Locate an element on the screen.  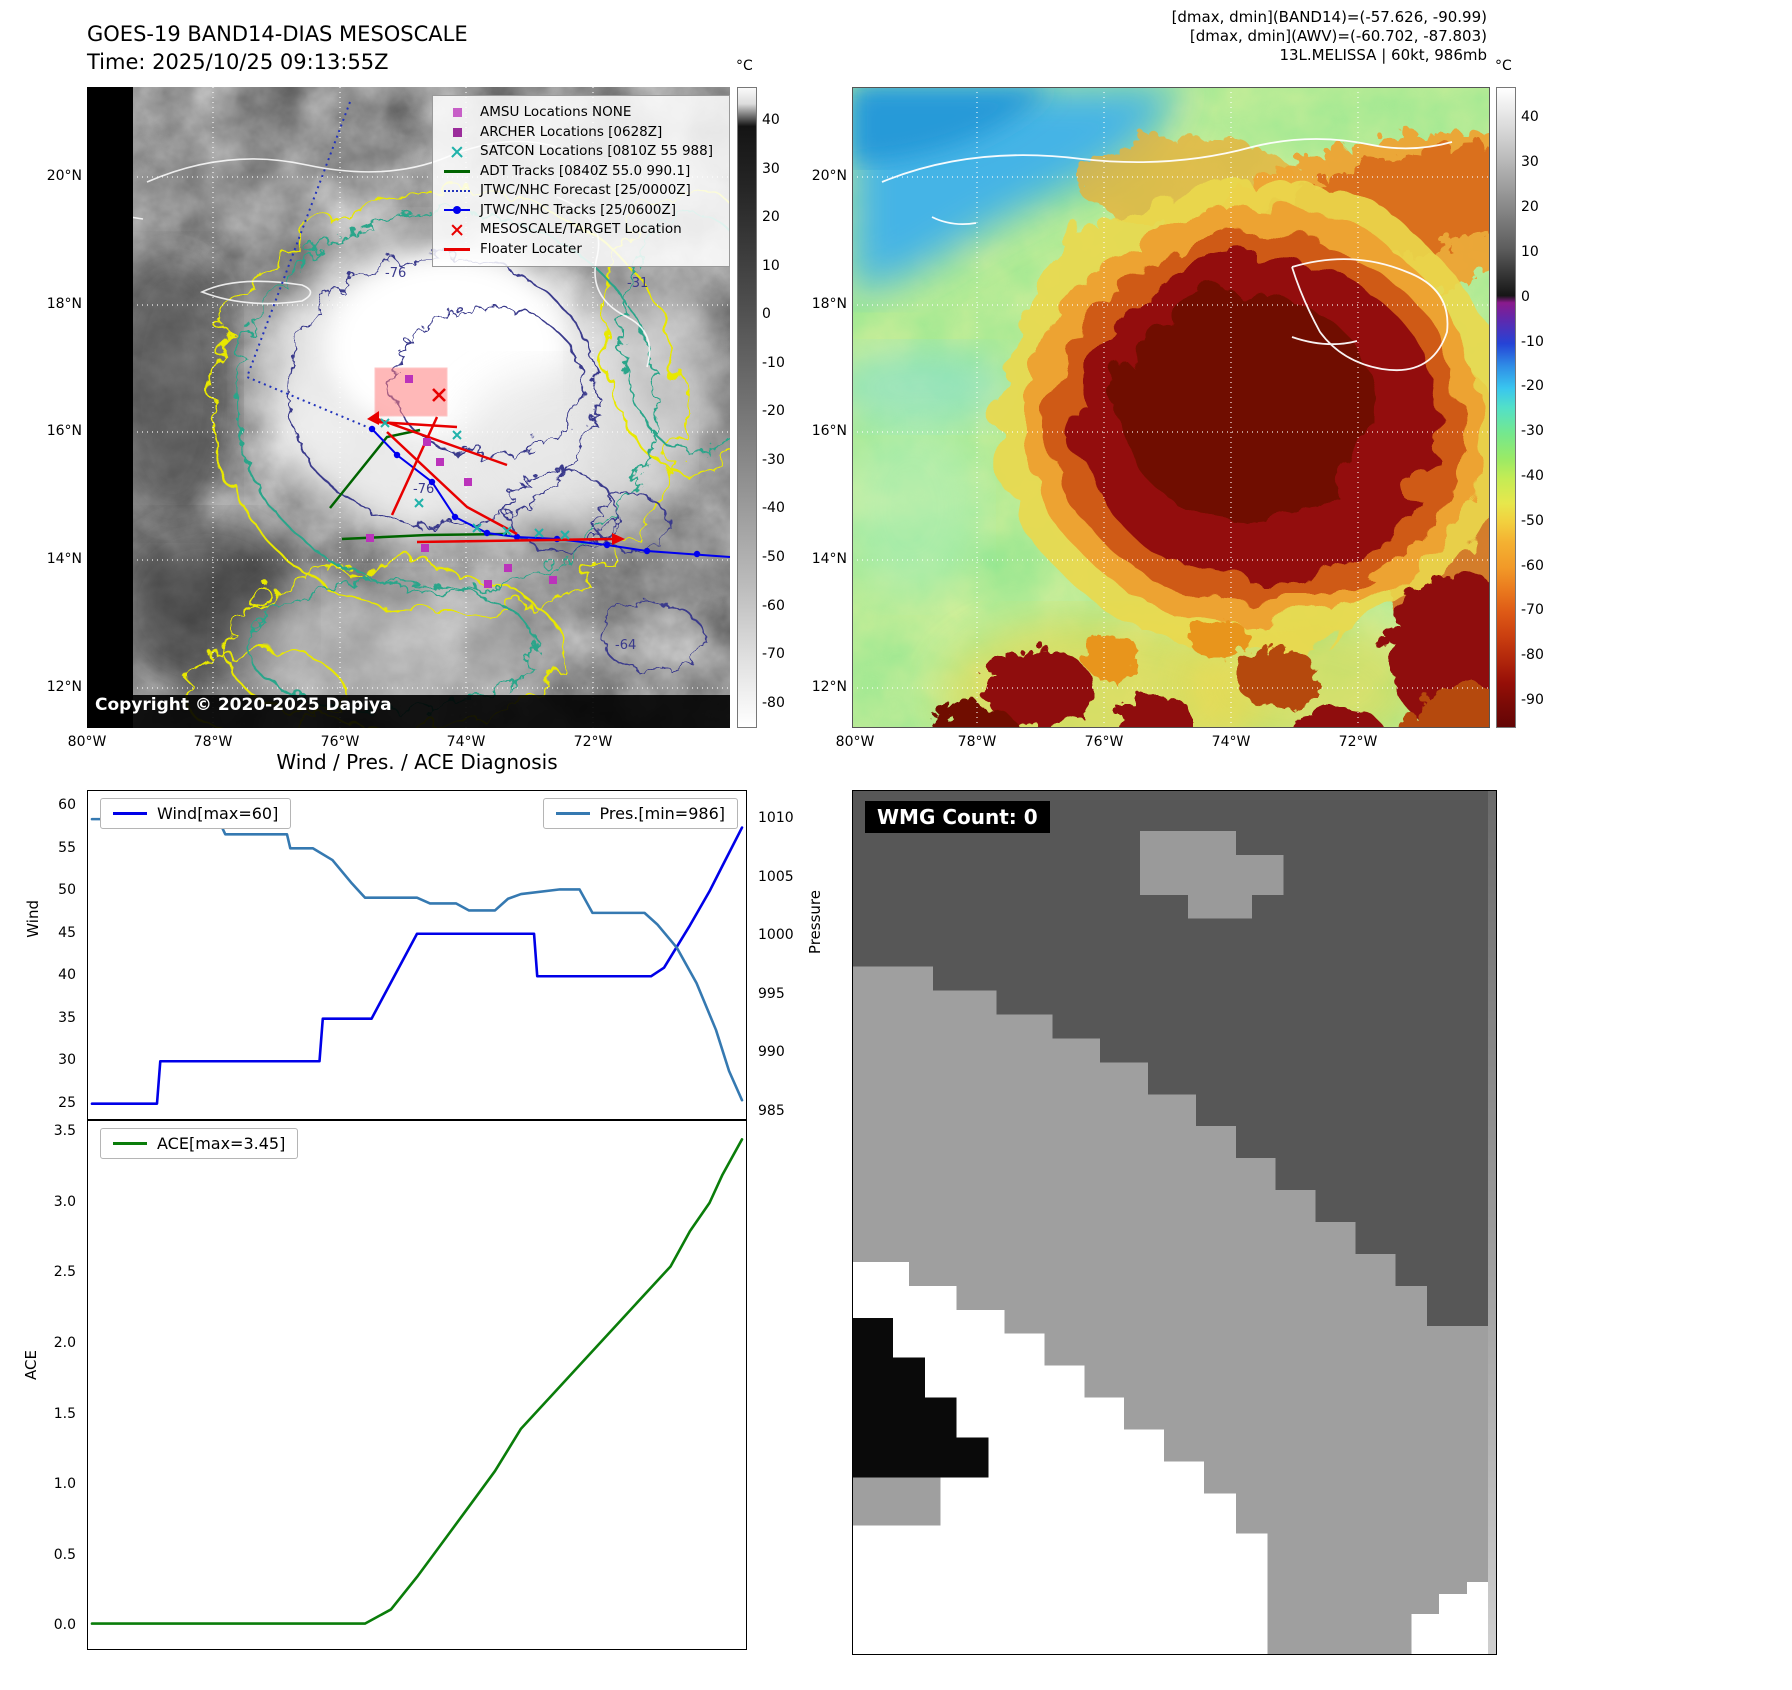
pressure-legend-label: Pres.[min=986] is located at coordinates (662, 813).